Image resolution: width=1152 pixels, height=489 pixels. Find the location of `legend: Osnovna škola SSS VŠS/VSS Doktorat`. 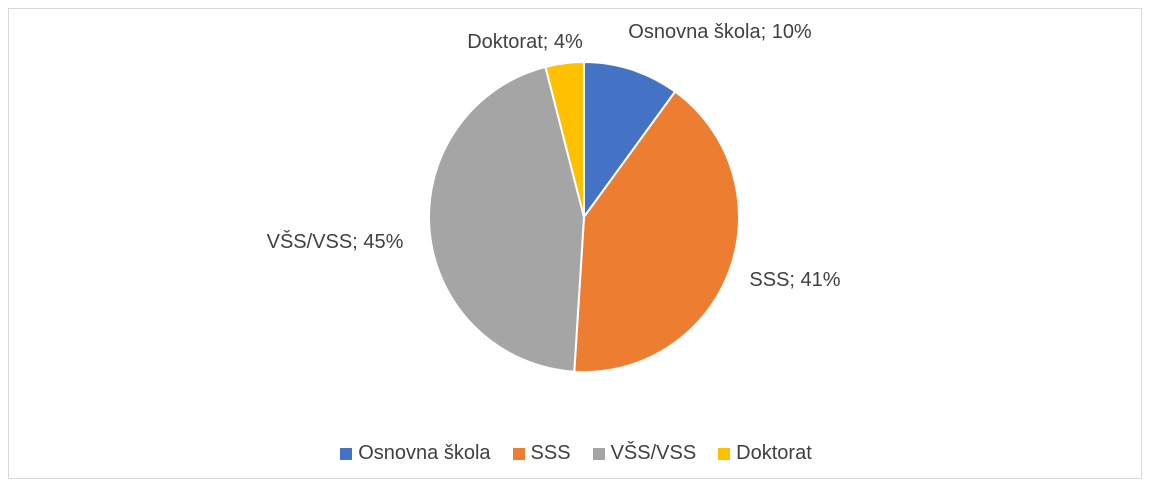

legend: Osnovna škola SSS VŠS/VSS Doktorat is located at coordinates (576, 453).